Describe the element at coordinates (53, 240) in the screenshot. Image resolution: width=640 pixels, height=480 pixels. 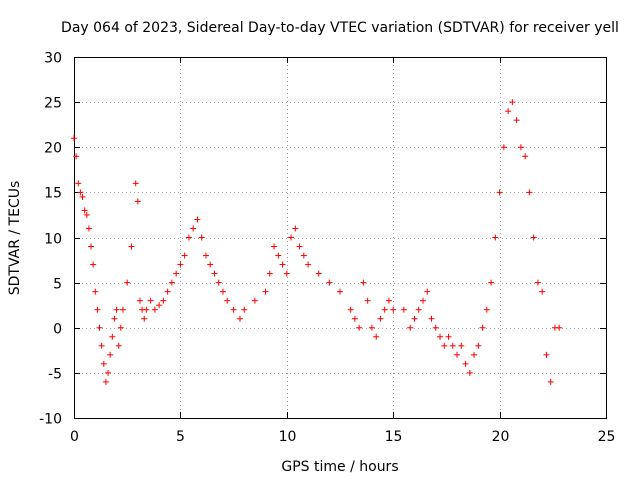
I see `y-tick-label: 10` at that location.